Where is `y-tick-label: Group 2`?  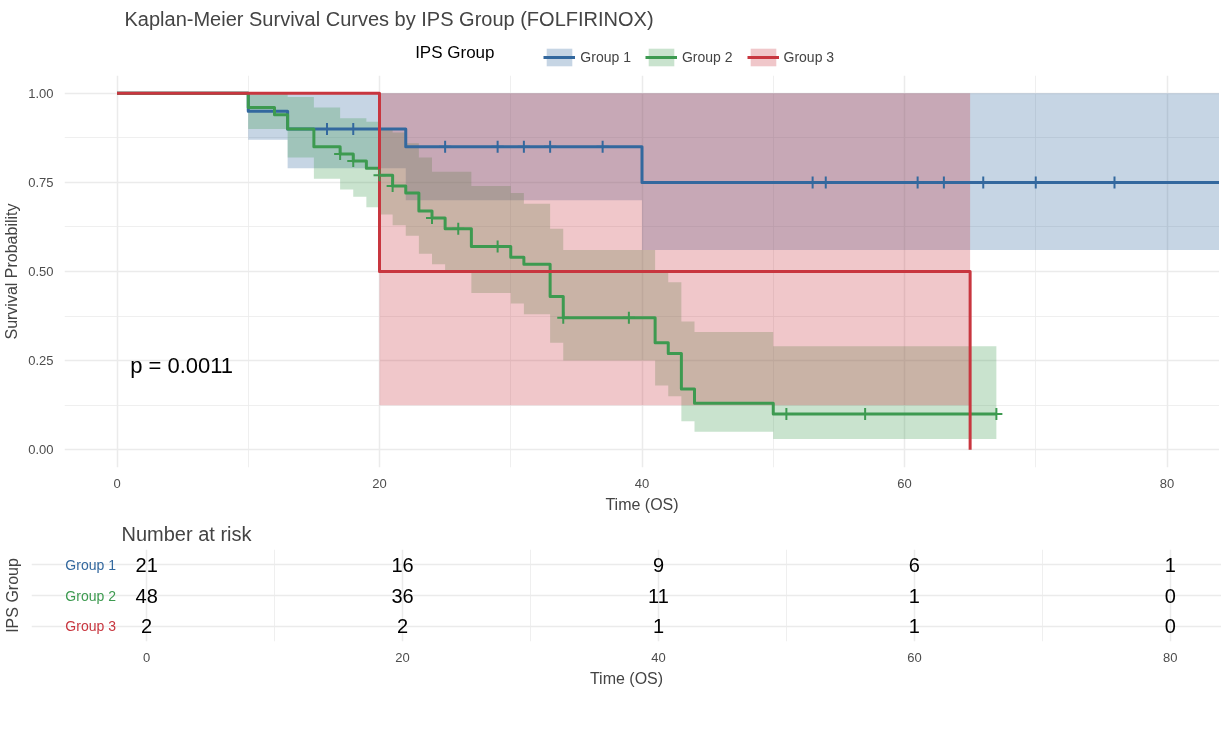 y-tick-label: Group 2 is located at coordinates (91, 595).